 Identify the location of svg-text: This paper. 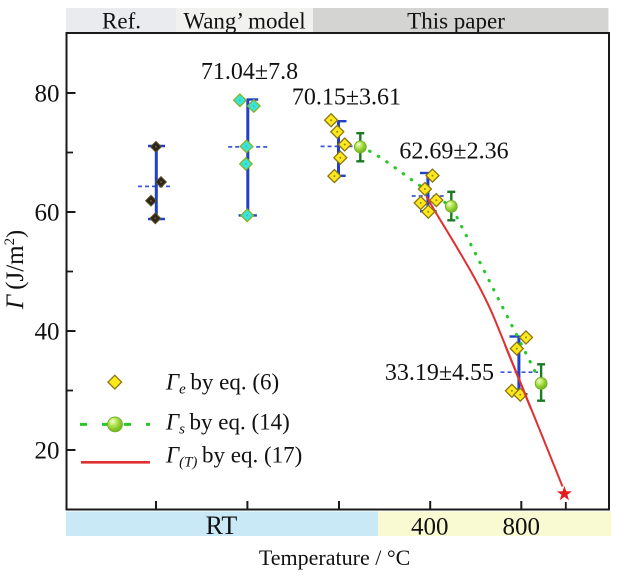
(456, 21).